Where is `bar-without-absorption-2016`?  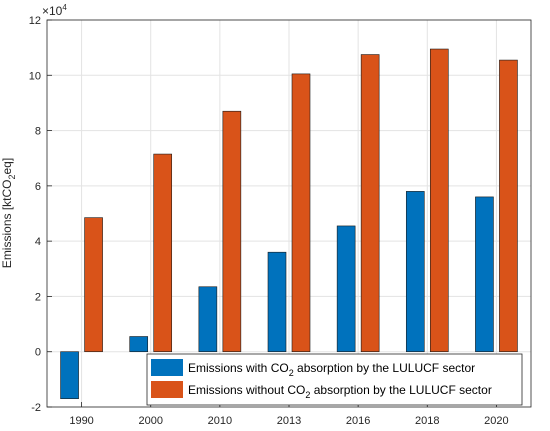 bar-without-absorption-2016 is located at coordinates (370, 203).